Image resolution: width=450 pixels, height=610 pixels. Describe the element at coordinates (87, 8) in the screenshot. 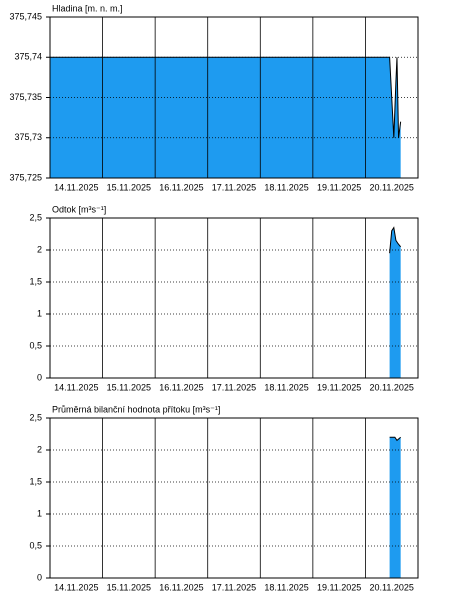

I see `chart-title: Hladina [m. n. m.]` at that location.